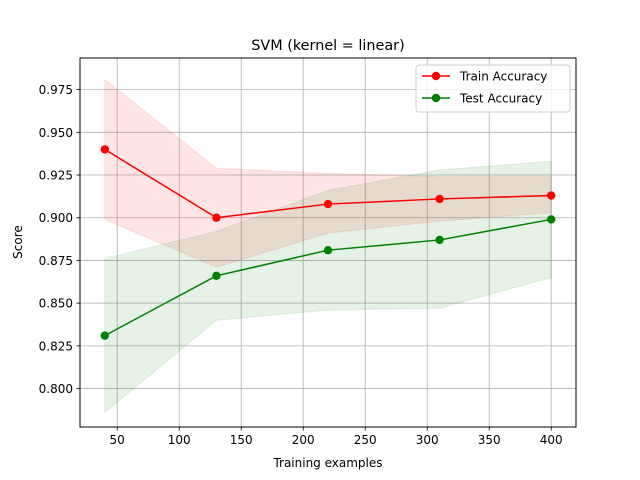 The height and width of the screenshot is (480, 640). What do you see at coordinates (56, 218) in the screenshot?
I see `y-tick-label: 0.900` at bounding box center [56, 218].